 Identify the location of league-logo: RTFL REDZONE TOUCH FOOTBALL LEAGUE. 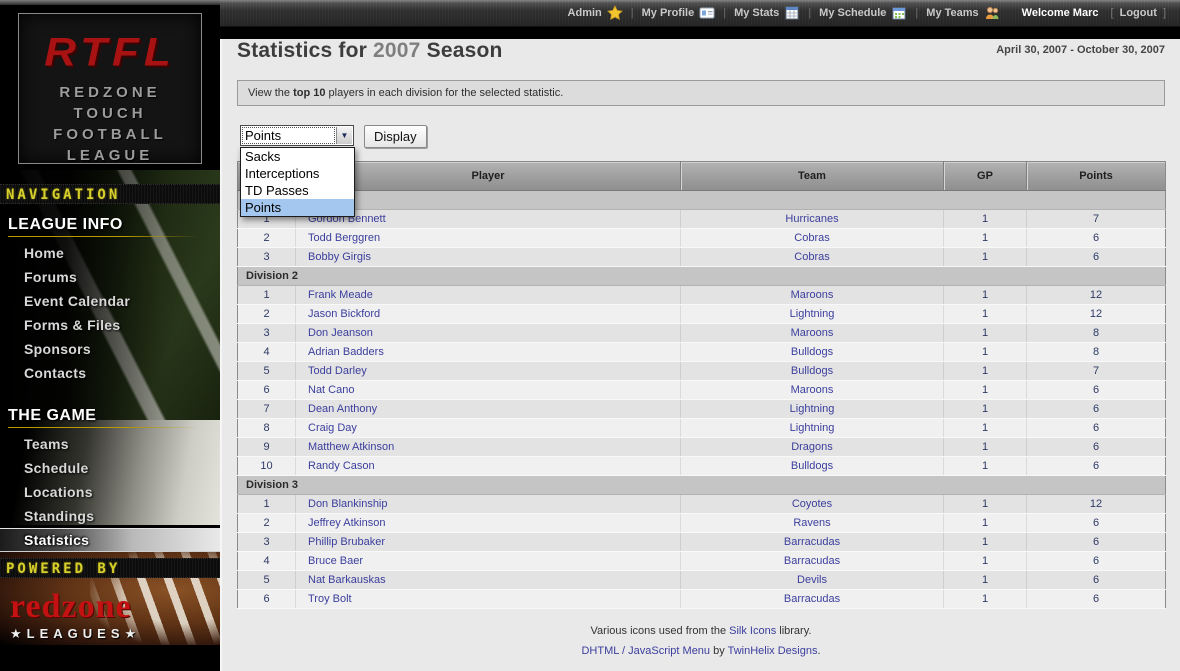
(110, 88).